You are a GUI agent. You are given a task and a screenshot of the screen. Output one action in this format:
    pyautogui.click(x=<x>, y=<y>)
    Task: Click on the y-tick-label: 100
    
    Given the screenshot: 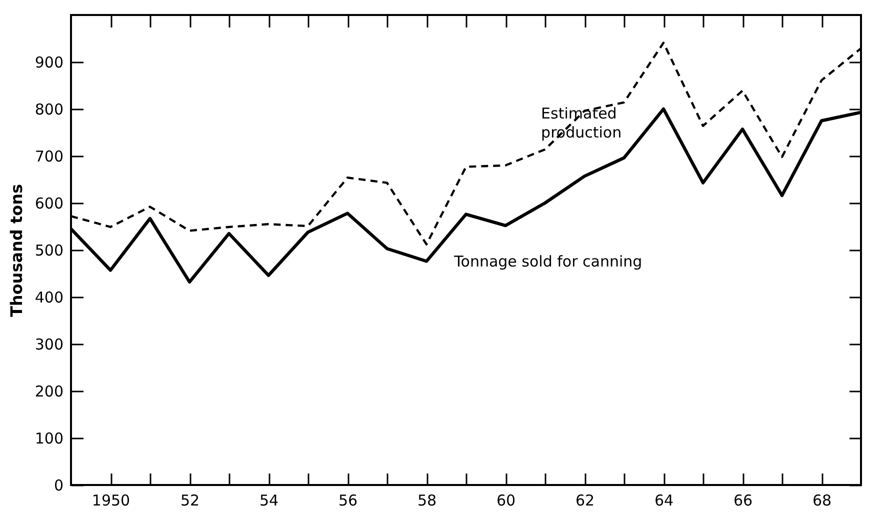 What is the action you would take?
    pyautogui.click(x=49, y=439)
    